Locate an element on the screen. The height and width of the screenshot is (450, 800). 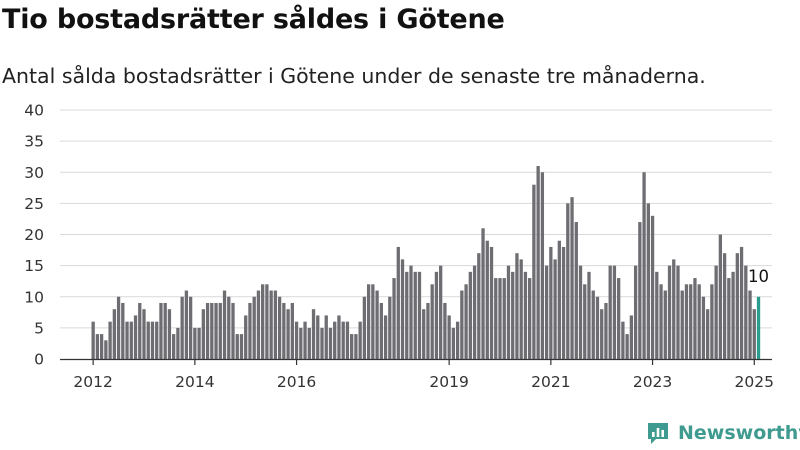
y-axis-labels: 0 5 10 15 20 25 30 35 40 is located at coordinates (34, 235).